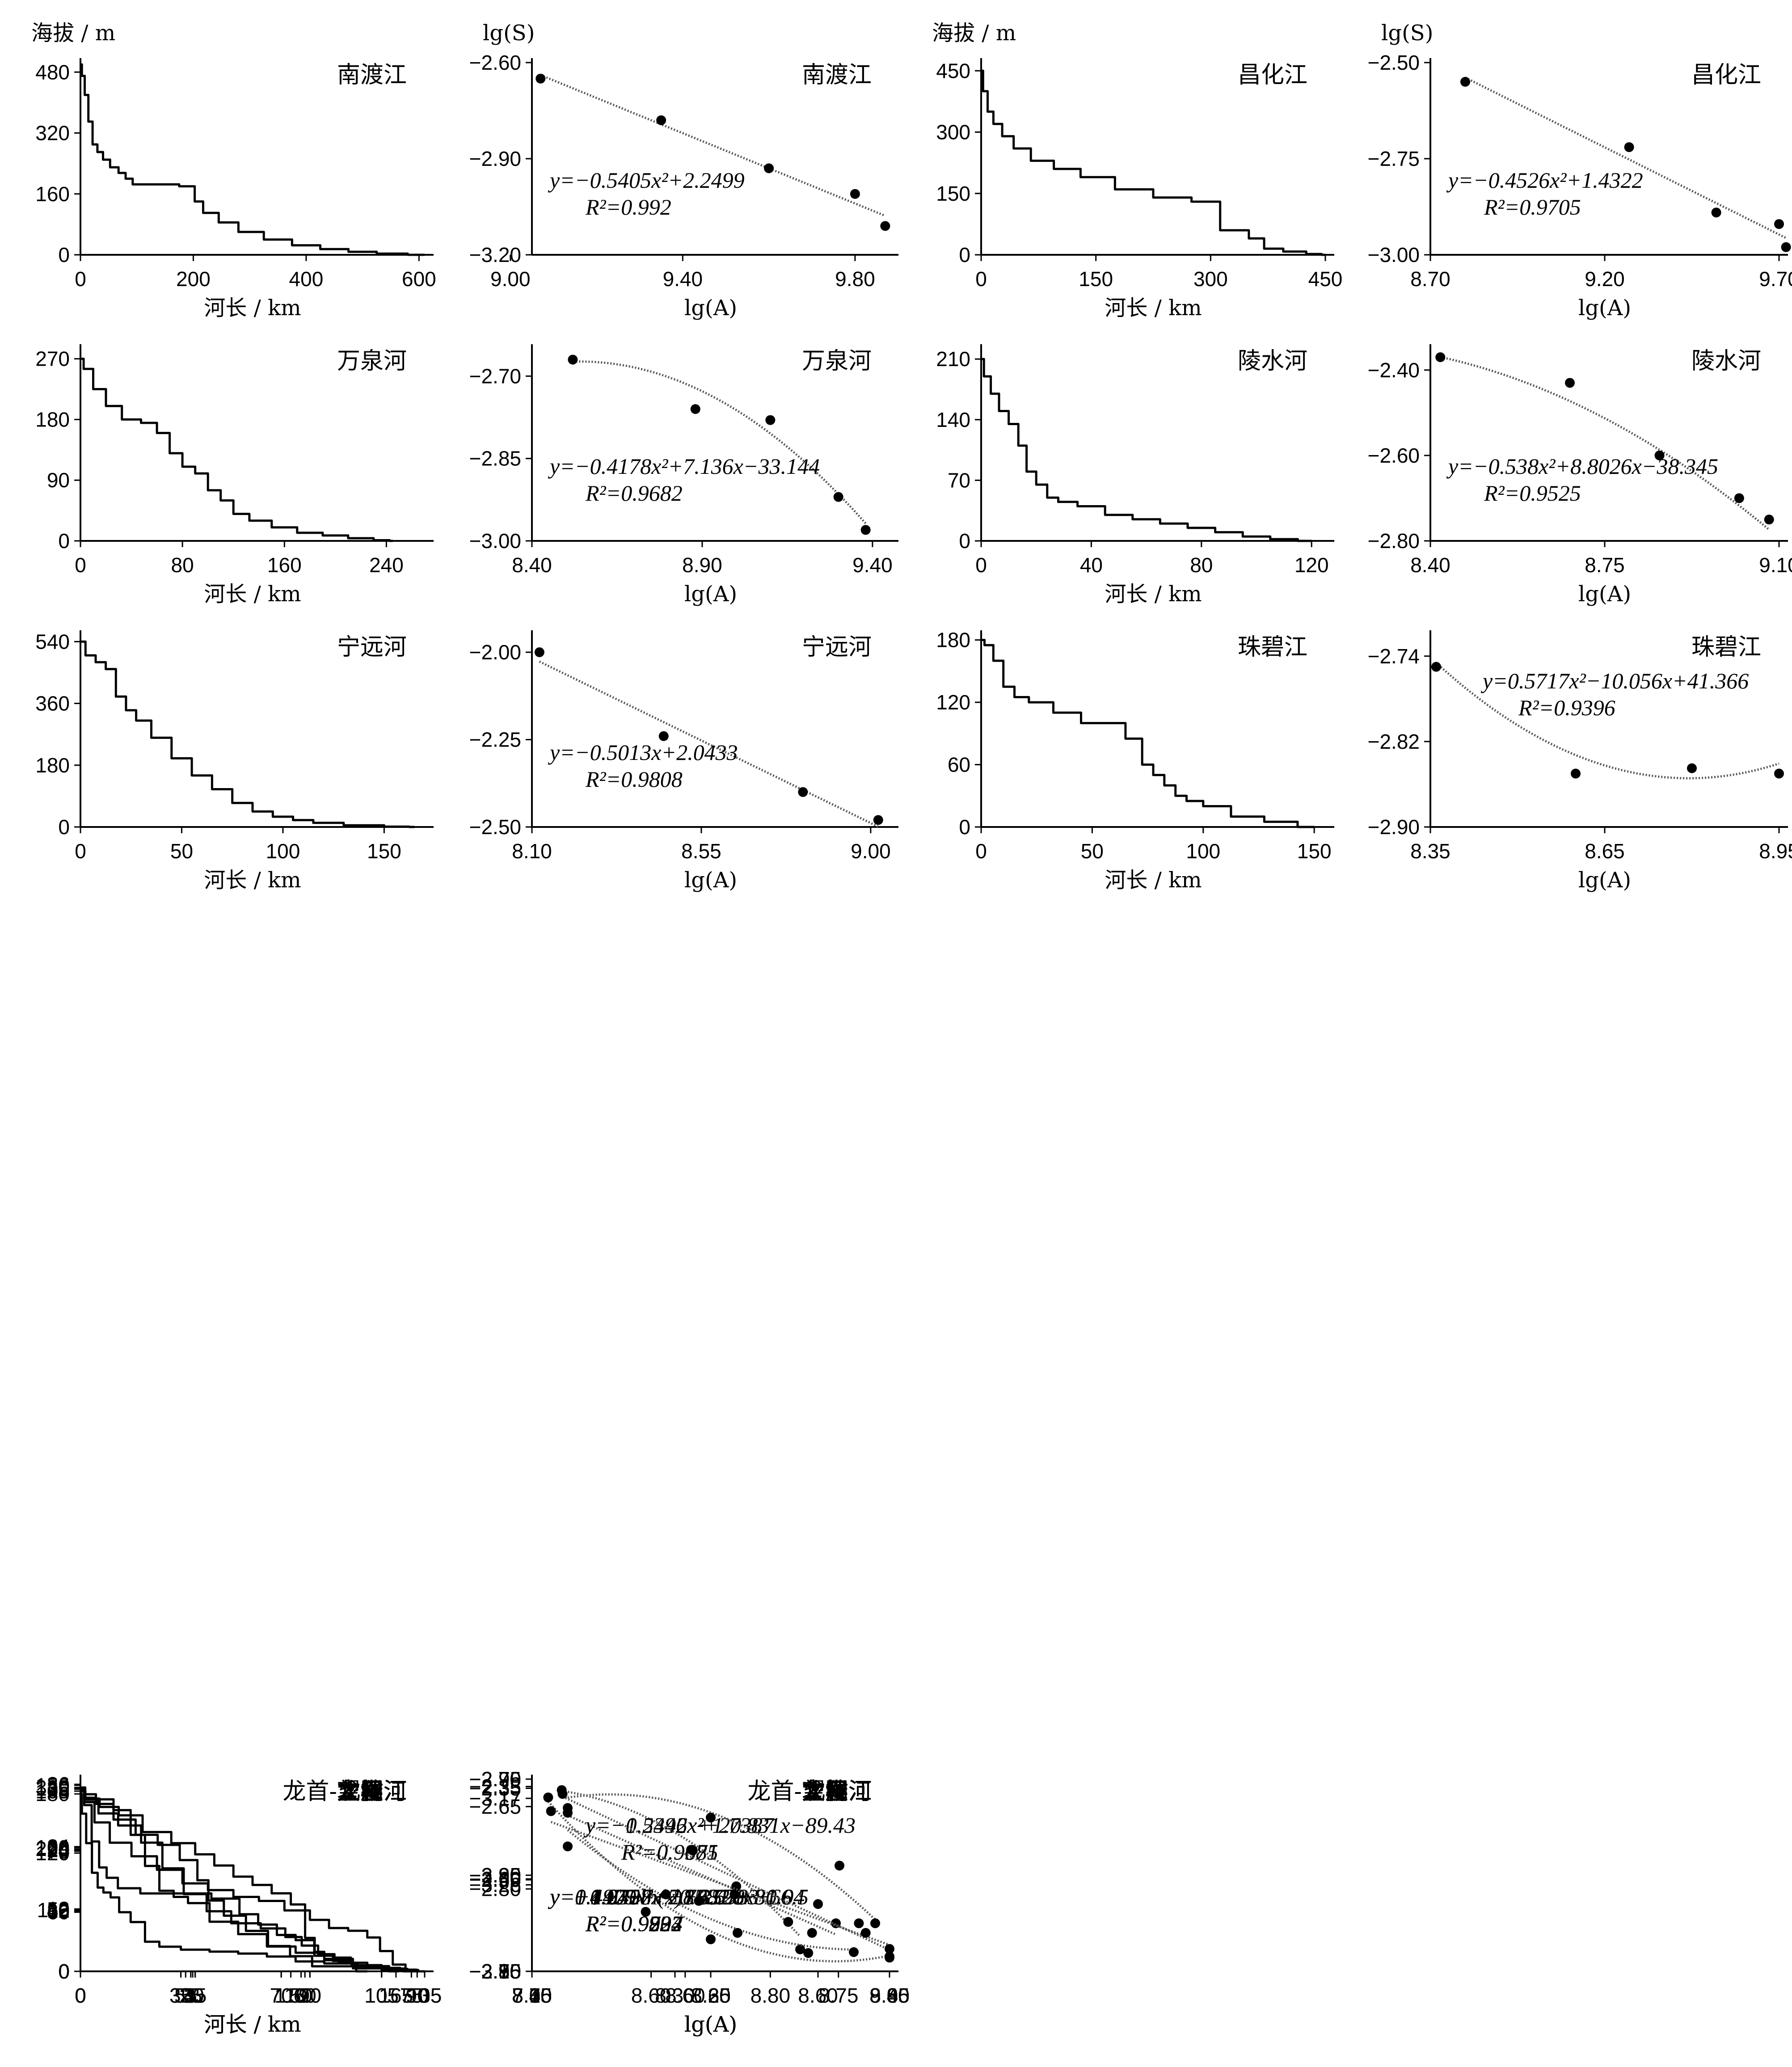  I want to click on p21-x-tick-label-0: 8.10, so click(532, 1995).